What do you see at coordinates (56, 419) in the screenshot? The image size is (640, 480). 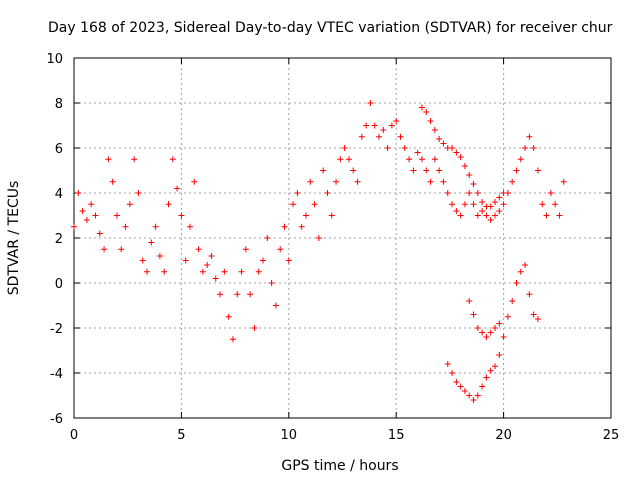 I see `y-tick-label: -6` at bounding box center [56, 419].